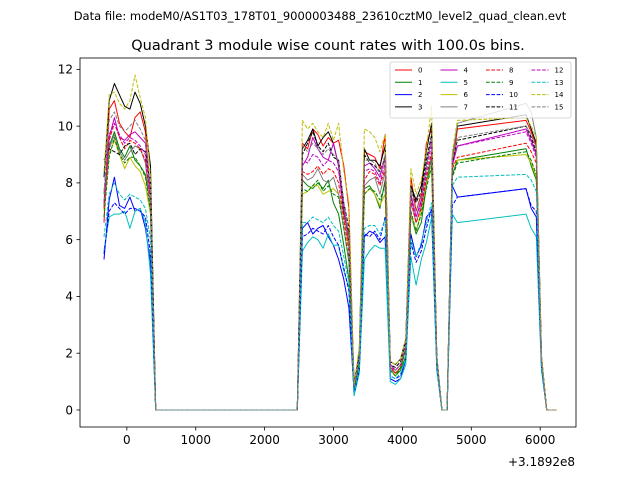  I want to click on y-tick-label: 10, so click(65, 126).